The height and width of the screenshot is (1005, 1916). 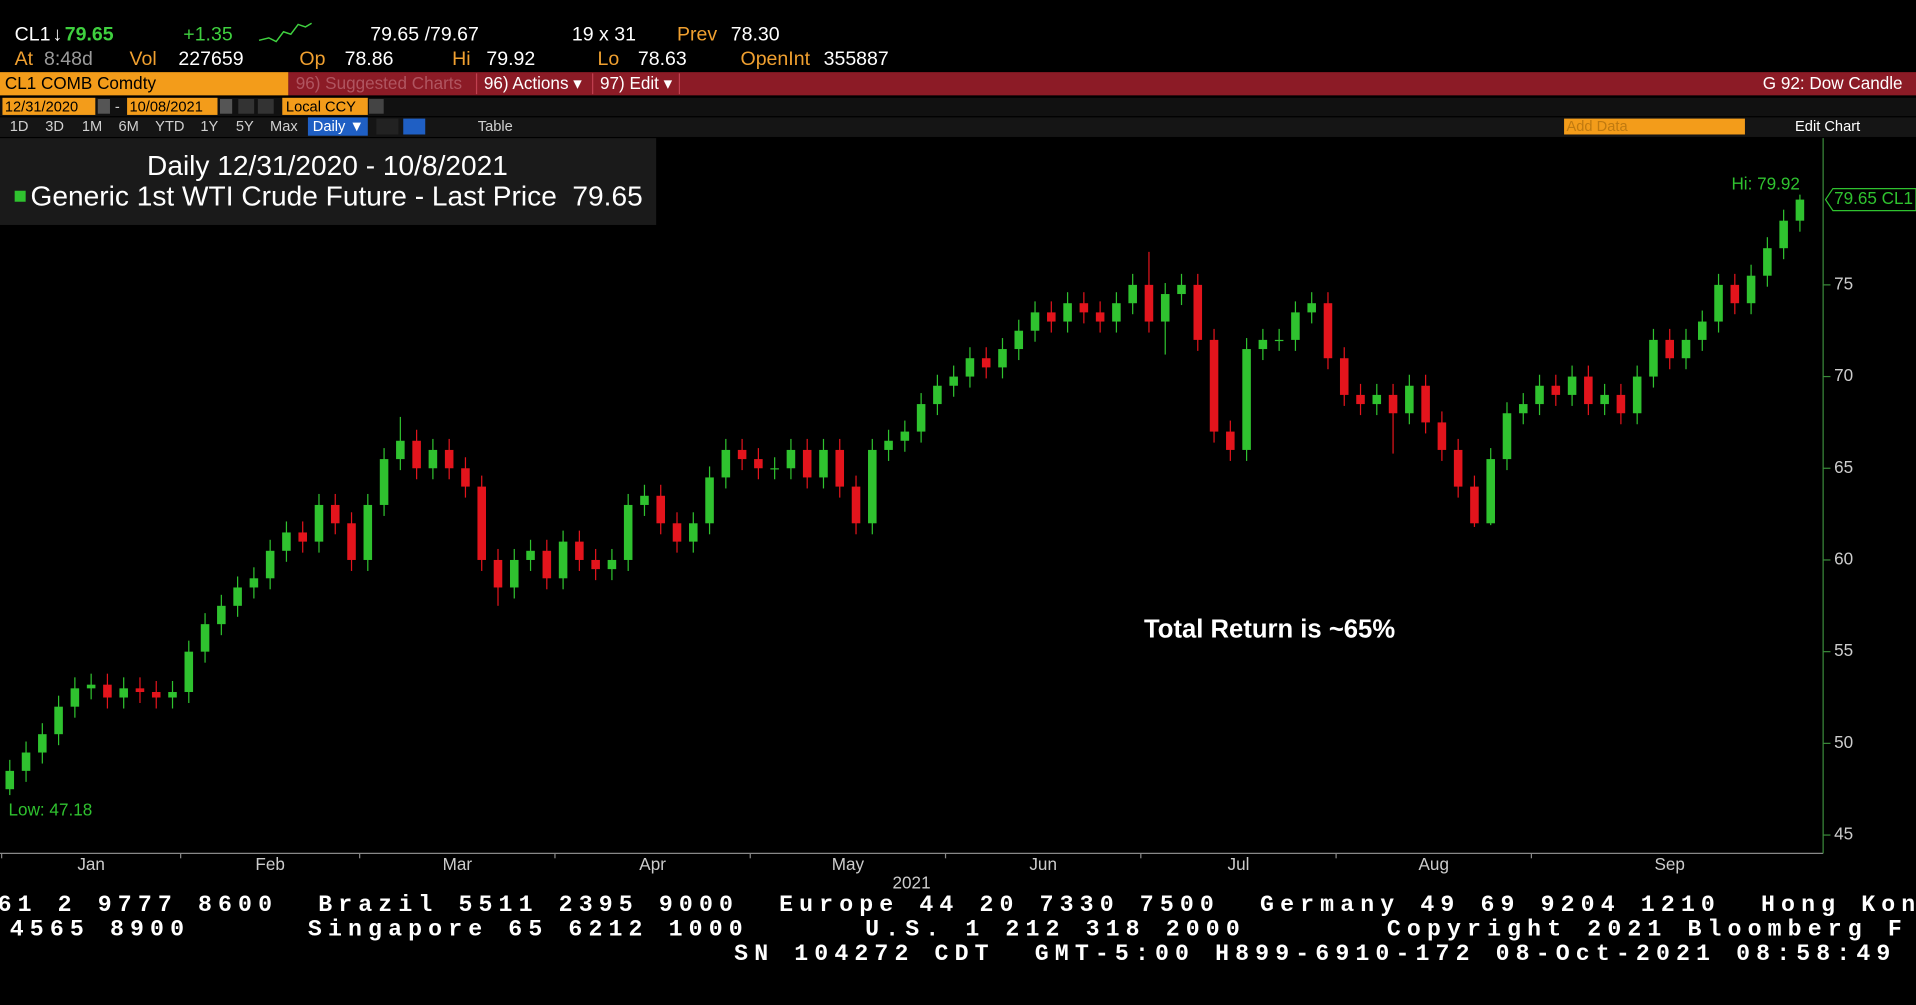 What do you see at coordinates (33, 35) in the screenshot?
I see `ticker: CL1` at bounding box center [33, 35].